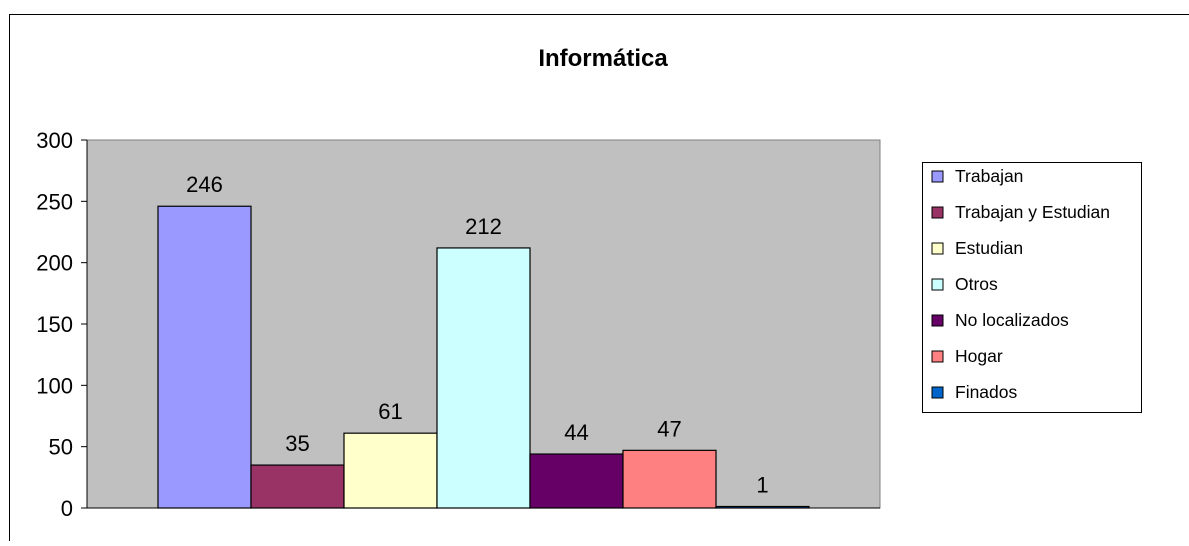 The height and width of the screenshot is (546, 1189). I want to click on y-tick-label: 50, so click(61, 447).